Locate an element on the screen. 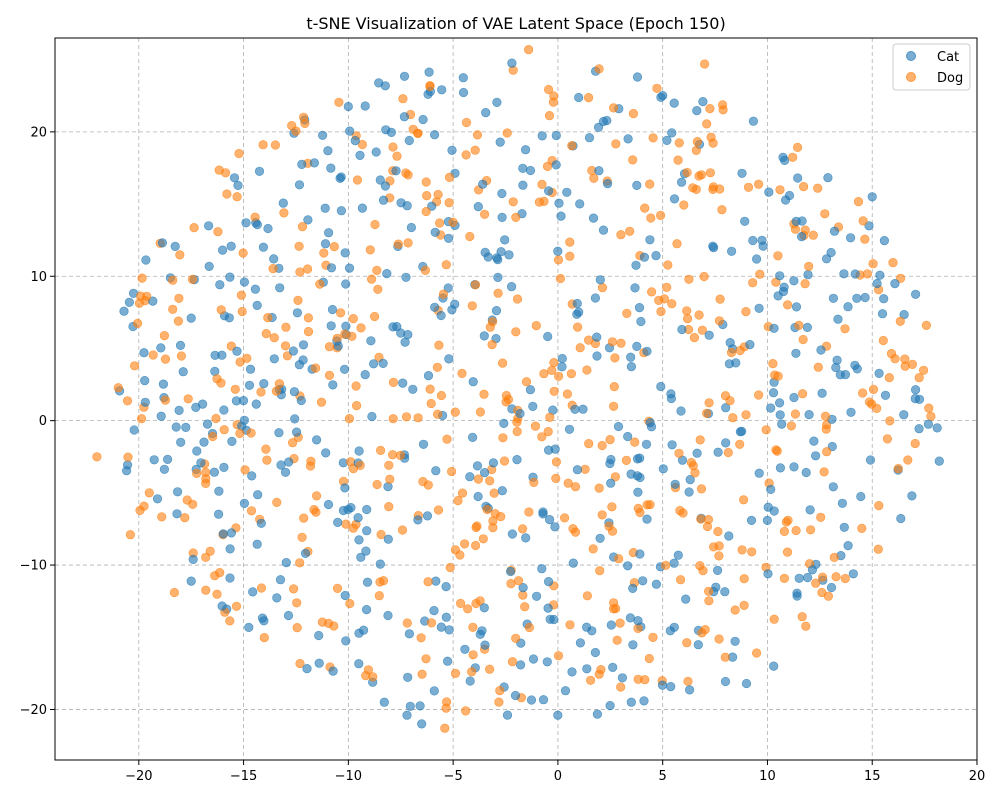  y-tick-label: 20 is located at coordinates (38, 132).